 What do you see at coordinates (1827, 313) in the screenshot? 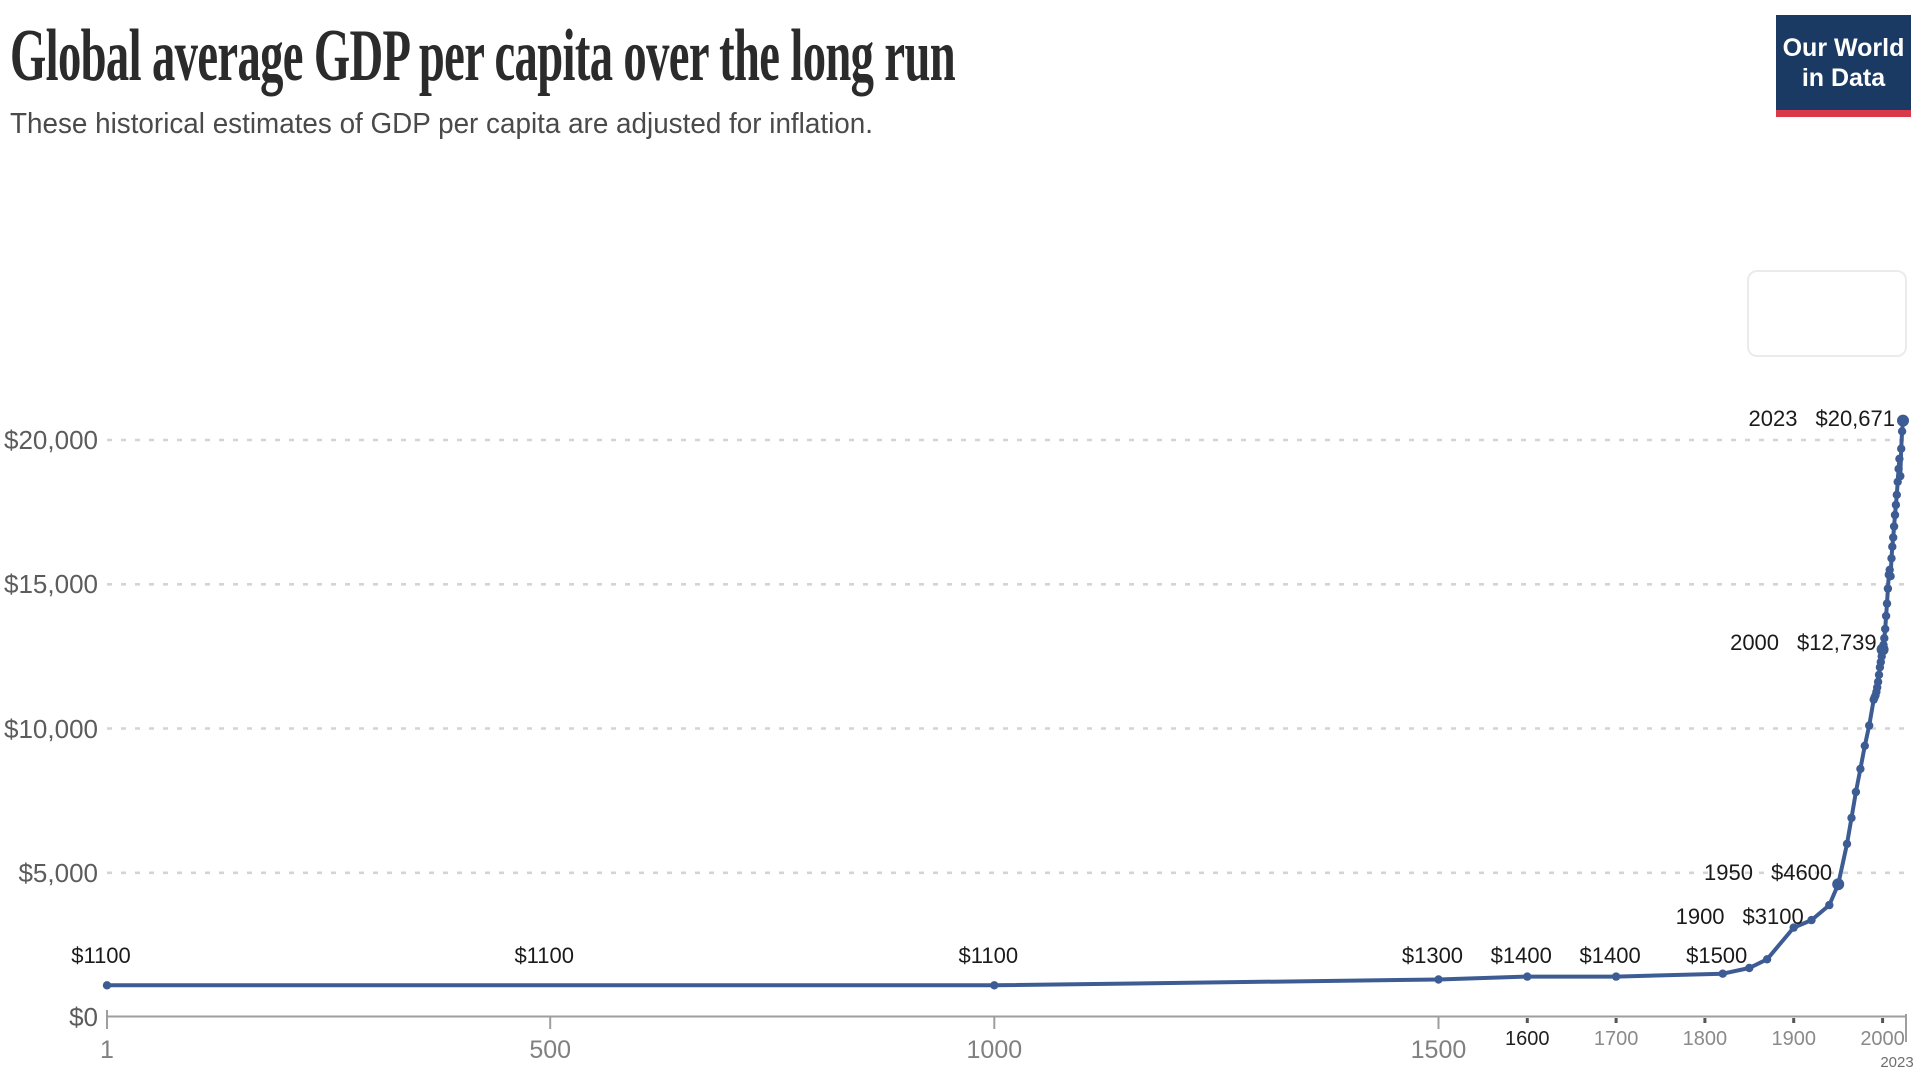
I see `legend-placeholder-box` at bounding box center [1827, 313].